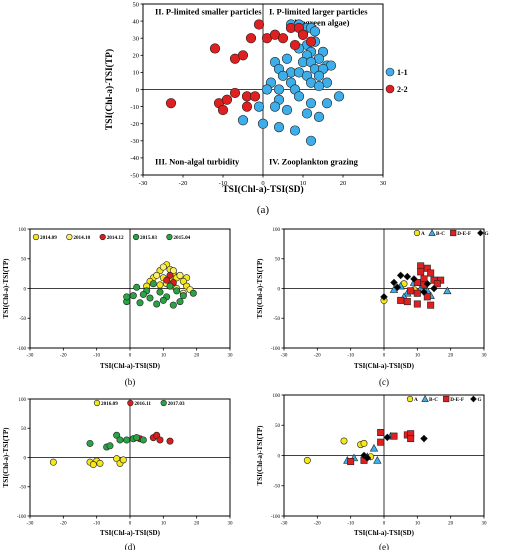  Describe the element at coordinates (115, 238) in the screenshot. I see `legend-label: 2014.12` at that location.